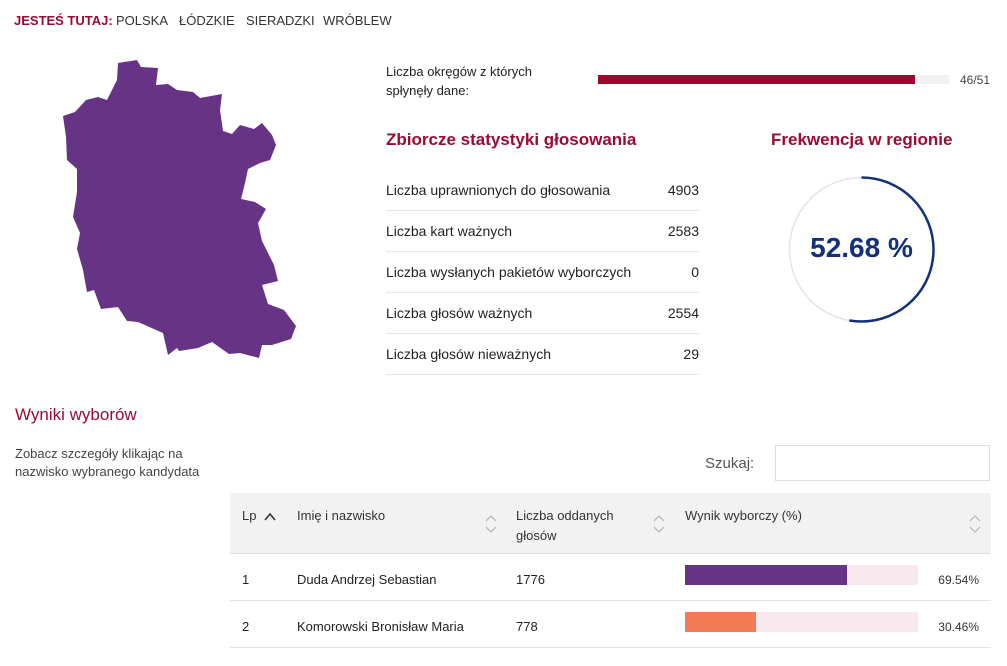  I want to click on stat-label: Liczba głosów nieważnych, so click(468, 354).